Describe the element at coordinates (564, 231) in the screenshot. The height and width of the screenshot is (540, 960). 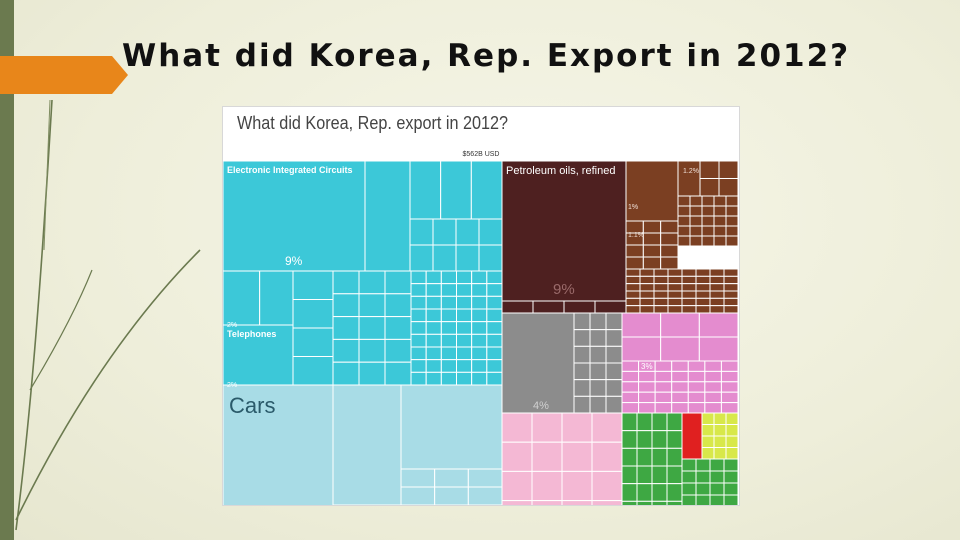
I see `treemap-cell-petroleum-oils-refined` at that location.